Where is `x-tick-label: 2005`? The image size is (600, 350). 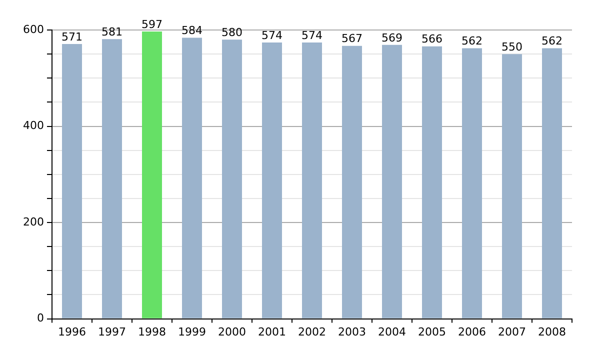 x-tick-label: 2005 is located at coordinates (432, 331).